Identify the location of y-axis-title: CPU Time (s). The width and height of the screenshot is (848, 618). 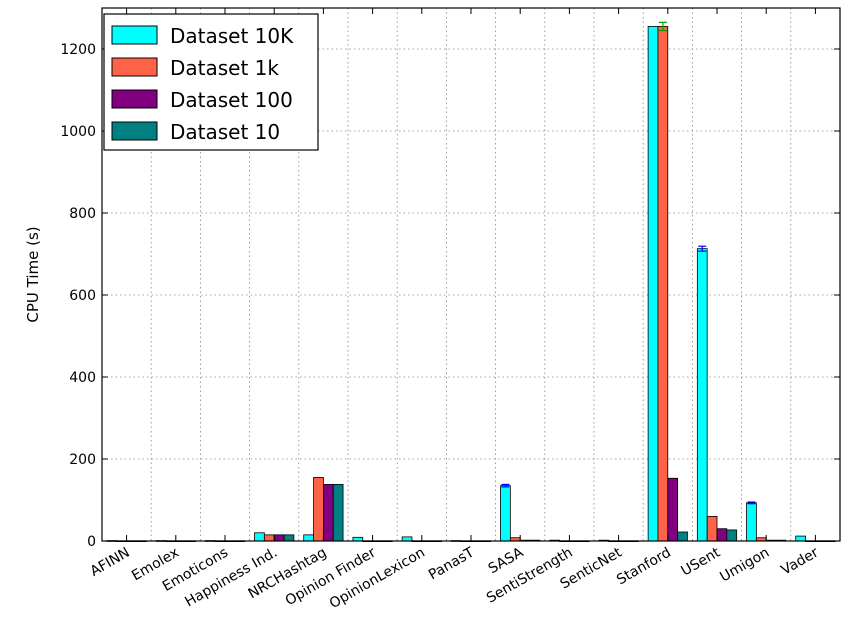
(33, 274).